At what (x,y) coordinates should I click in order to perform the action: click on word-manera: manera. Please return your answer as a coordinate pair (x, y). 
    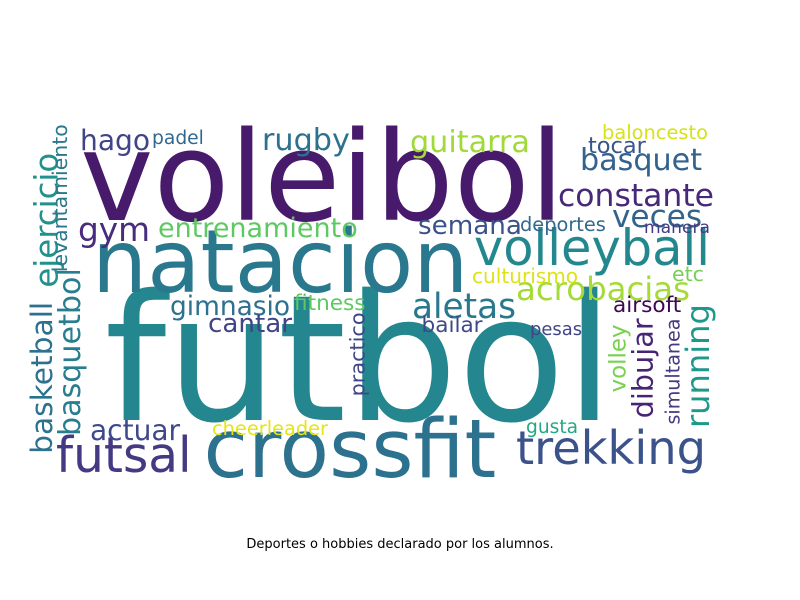
    Looking at the image, I should click on (677, 227).